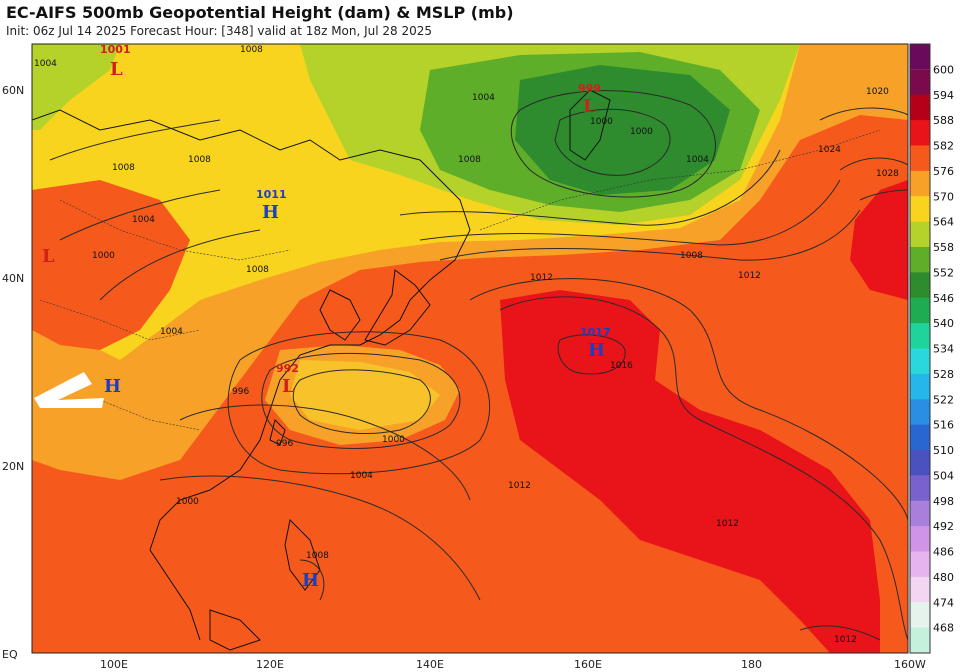 The height and width of the screenshot is (672, 960). I want to click on chevron-watermark, so click(69, 390).